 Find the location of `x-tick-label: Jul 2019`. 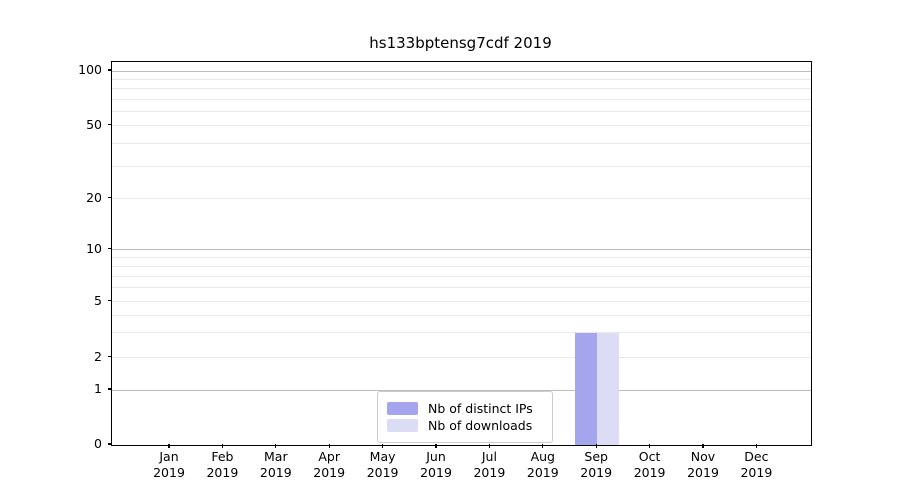

x-tick-label: Jul 2019 is located at coordinates (489, 464).